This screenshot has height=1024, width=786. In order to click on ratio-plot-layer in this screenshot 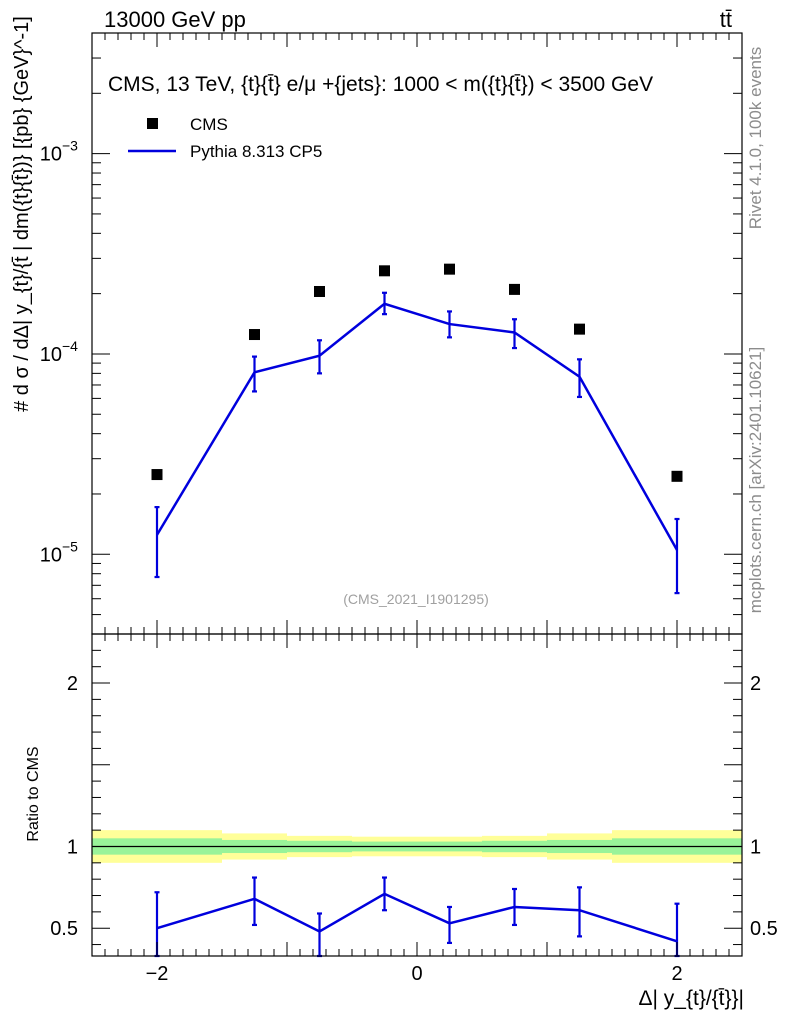, I will do `click(417, 917)`.